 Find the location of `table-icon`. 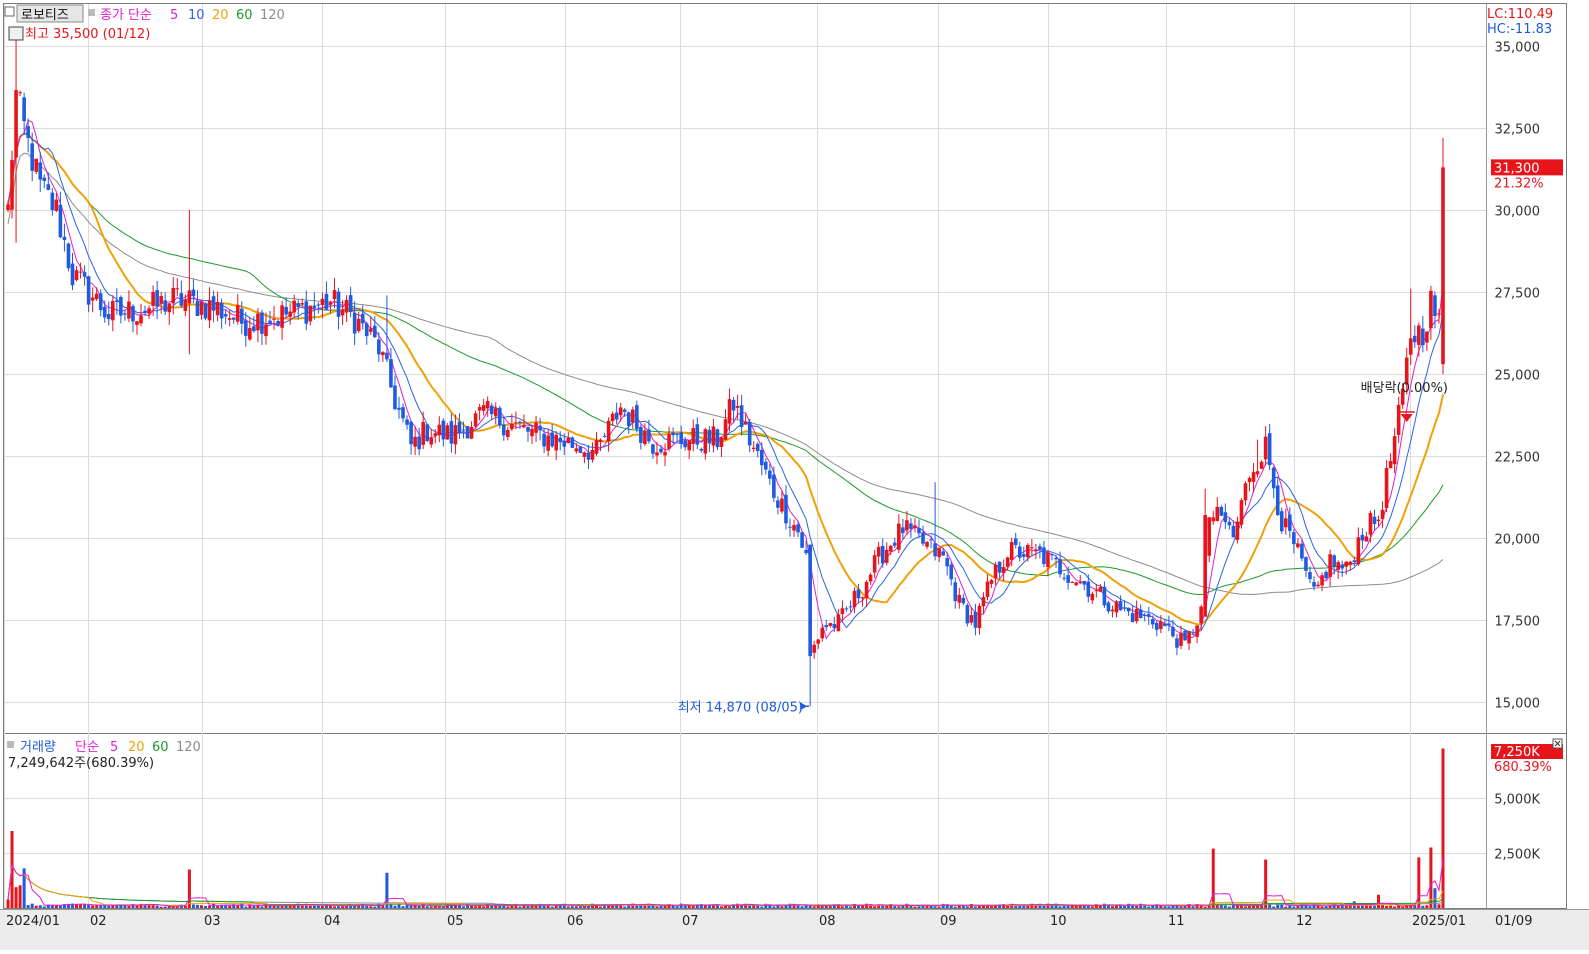

table-icon is located at coordinates (16, 33).